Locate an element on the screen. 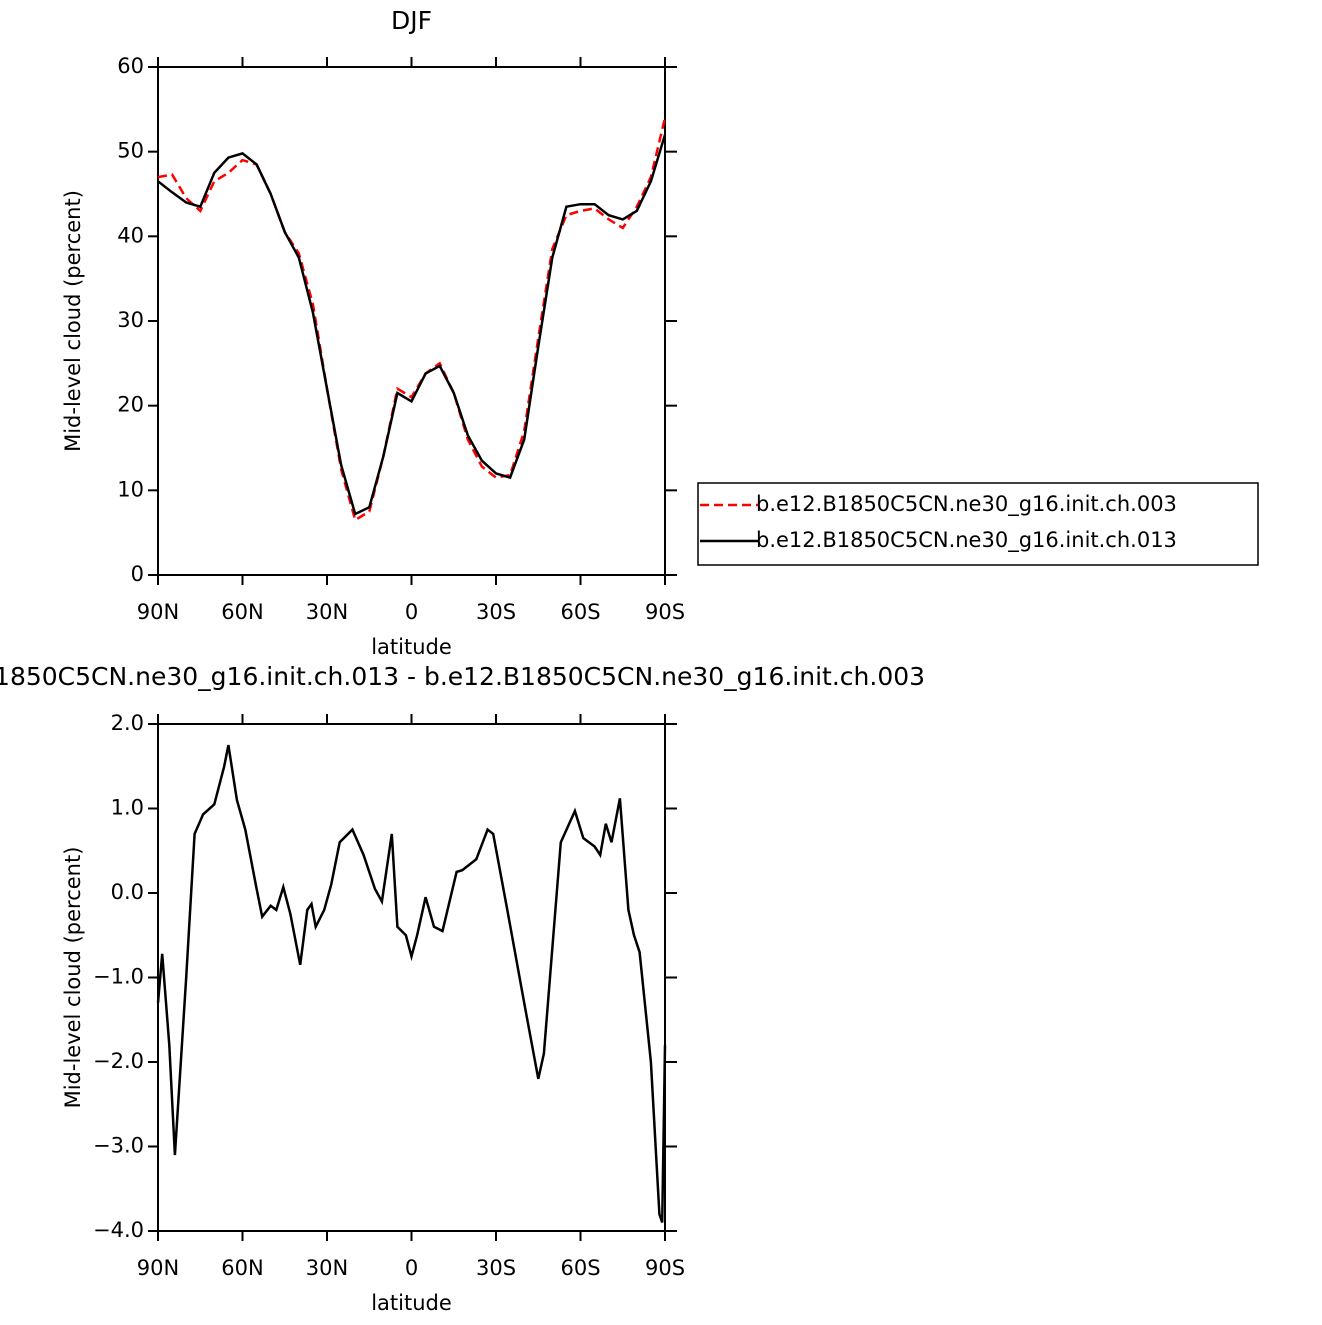  y-tick-label: 1.0 is located at coordinates (127, 808).